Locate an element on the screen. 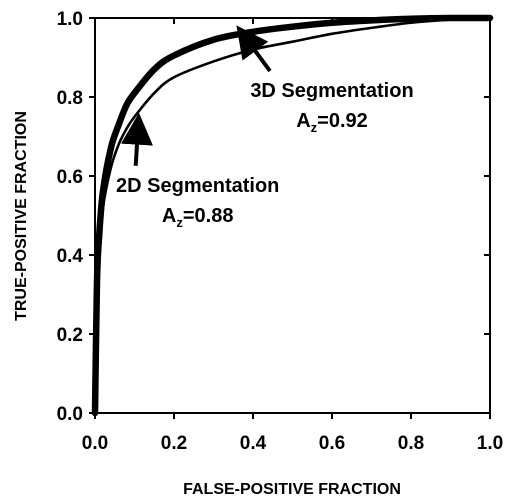 This screenshot has height=499, width=505. x-tick-label: 1.0 is located at coordinates (490, 443).